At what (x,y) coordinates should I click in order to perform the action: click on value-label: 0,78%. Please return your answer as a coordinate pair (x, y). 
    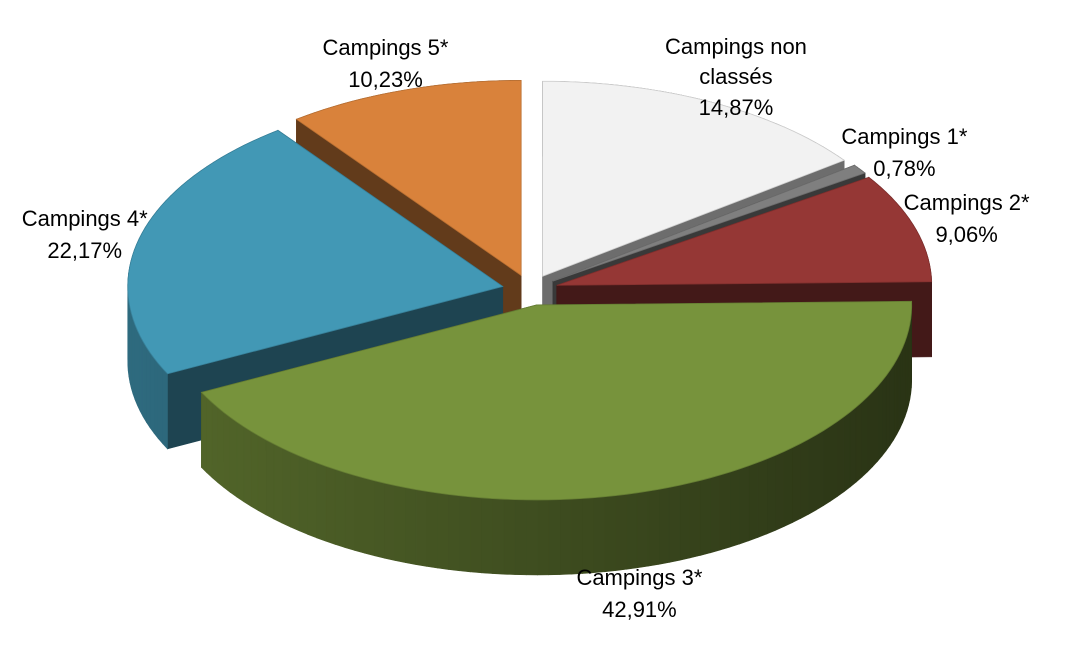
    Looking at the image, I should click on (904, 169).